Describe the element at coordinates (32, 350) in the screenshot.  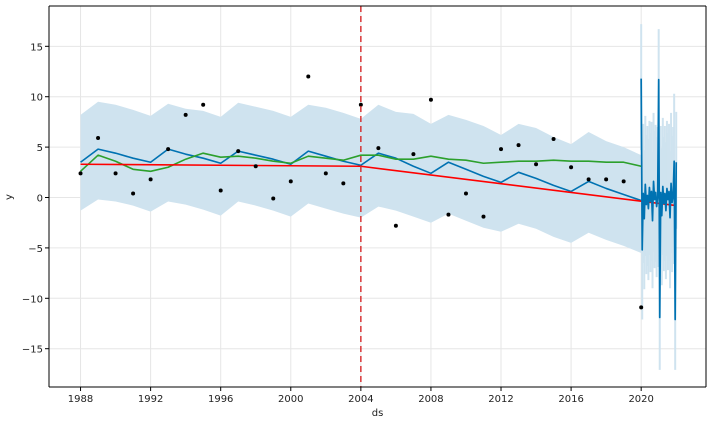
I see `y-tick-label: −15` at that location.